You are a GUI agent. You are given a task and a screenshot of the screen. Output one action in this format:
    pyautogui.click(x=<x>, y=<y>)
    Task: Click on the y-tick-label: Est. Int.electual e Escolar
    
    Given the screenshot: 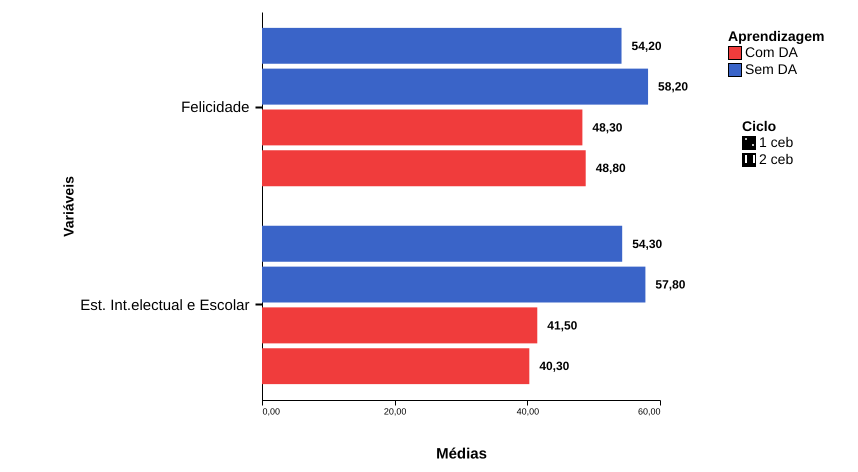 What is the action you would take?
    pyautogui.click(x=165, y=305)
    